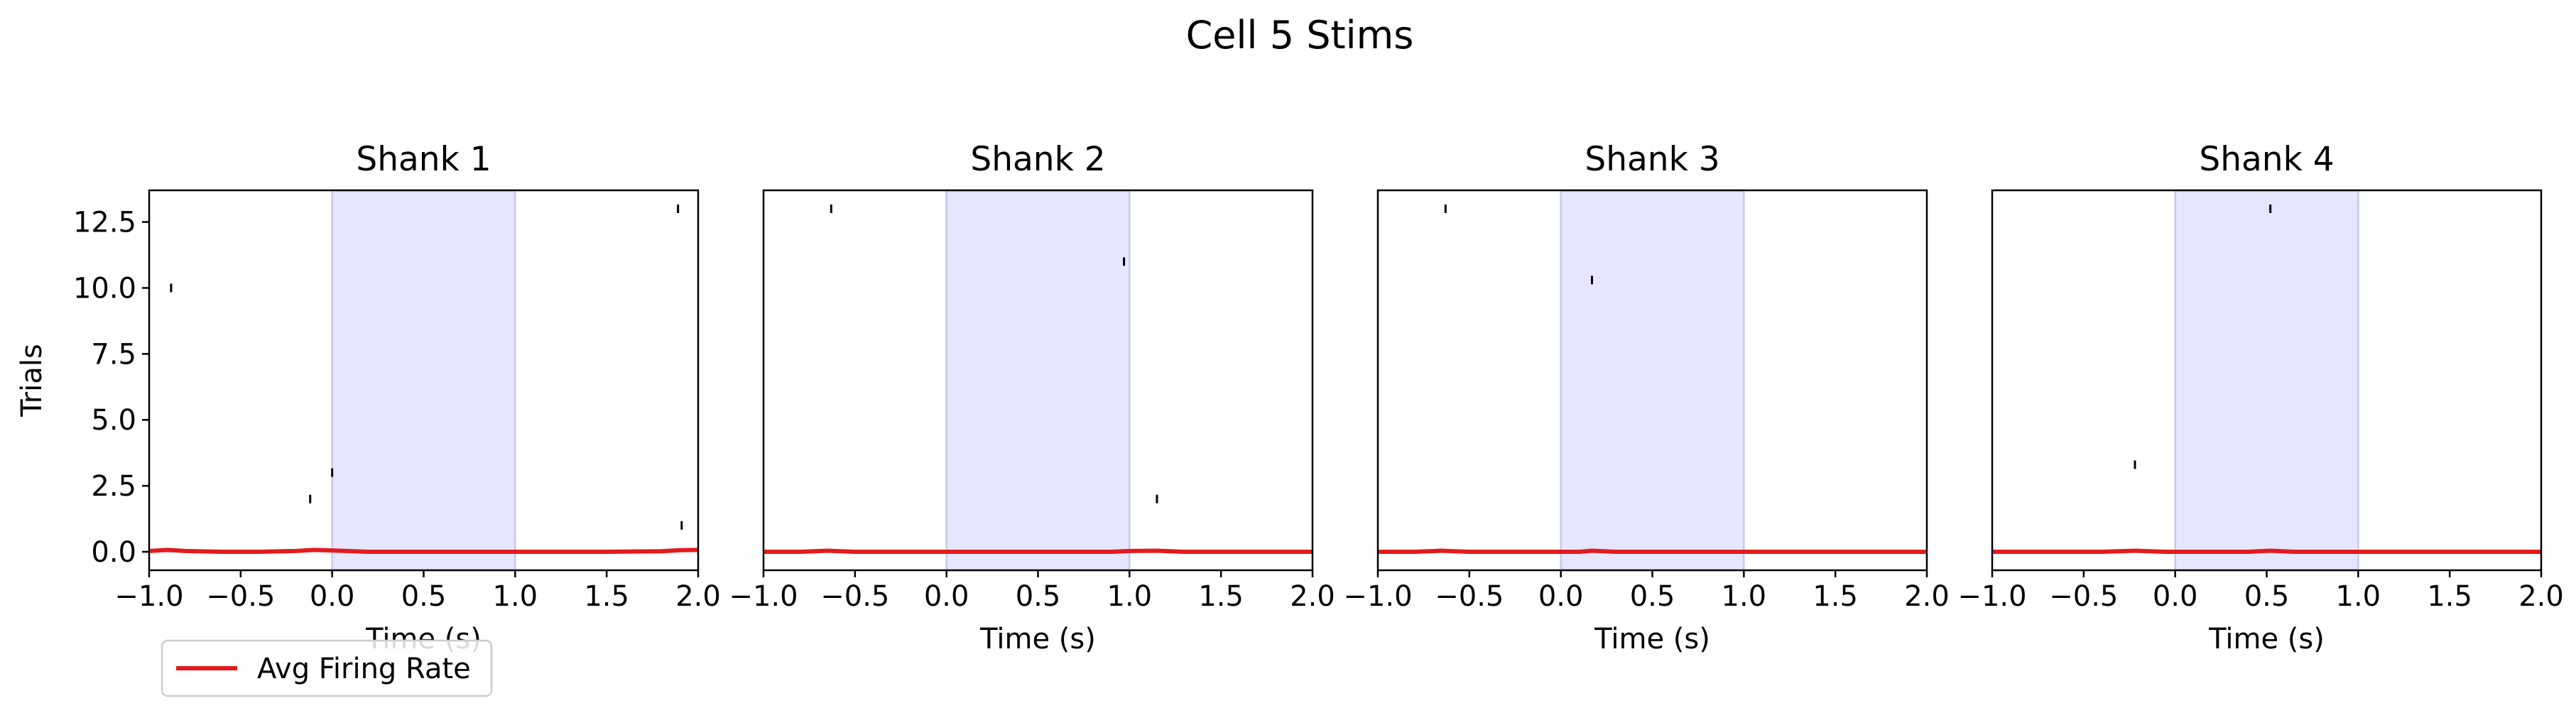 The height and width of the screenshot is (713, 2576). Describe the element at coordinates (32, 381) in the screenshot. I see `y-axis-label: Trials` at that location.